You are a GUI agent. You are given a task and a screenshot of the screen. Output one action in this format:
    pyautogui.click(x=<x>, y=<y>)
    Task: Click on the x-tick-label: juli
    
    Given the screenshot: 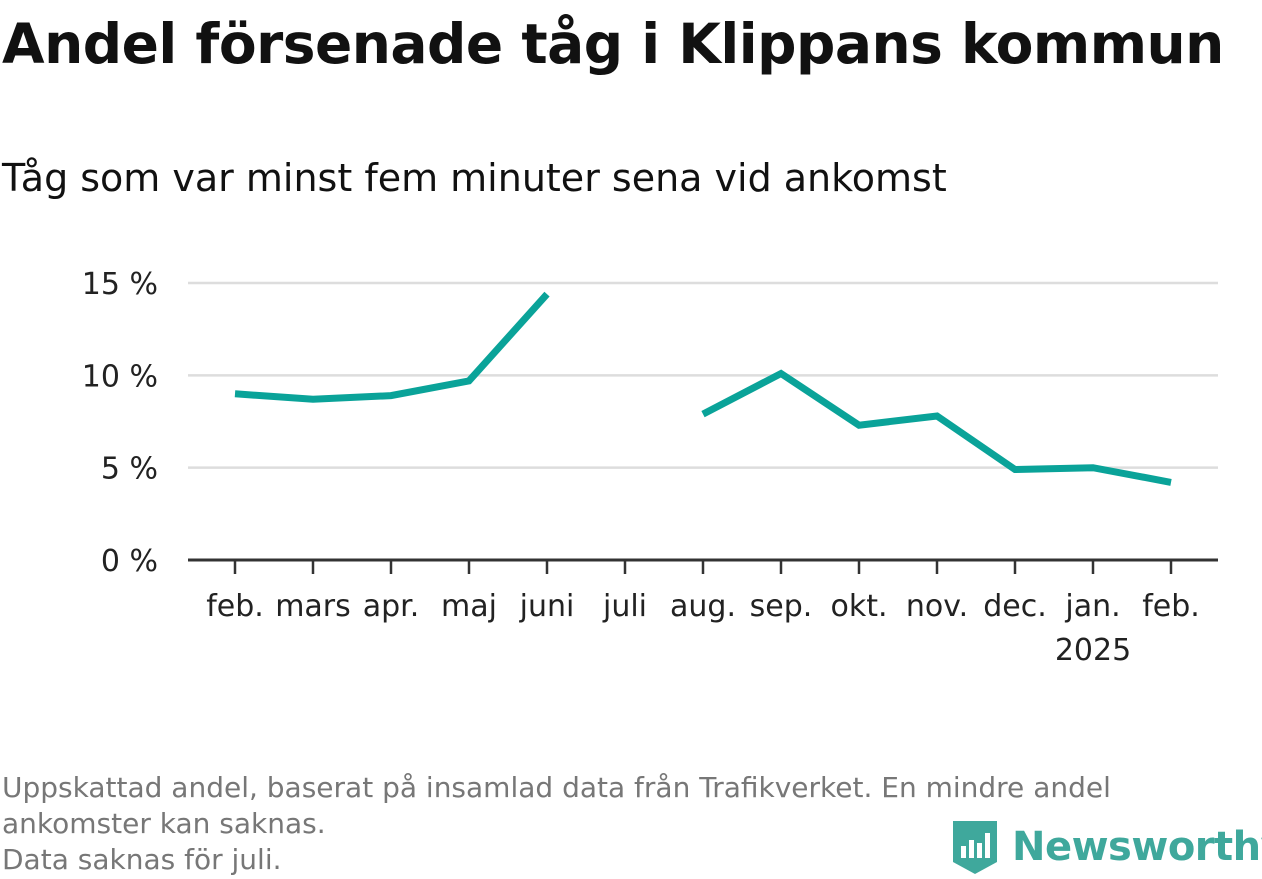 What is the action you would take?
    pyautogui.click(x=624, y=606)
    